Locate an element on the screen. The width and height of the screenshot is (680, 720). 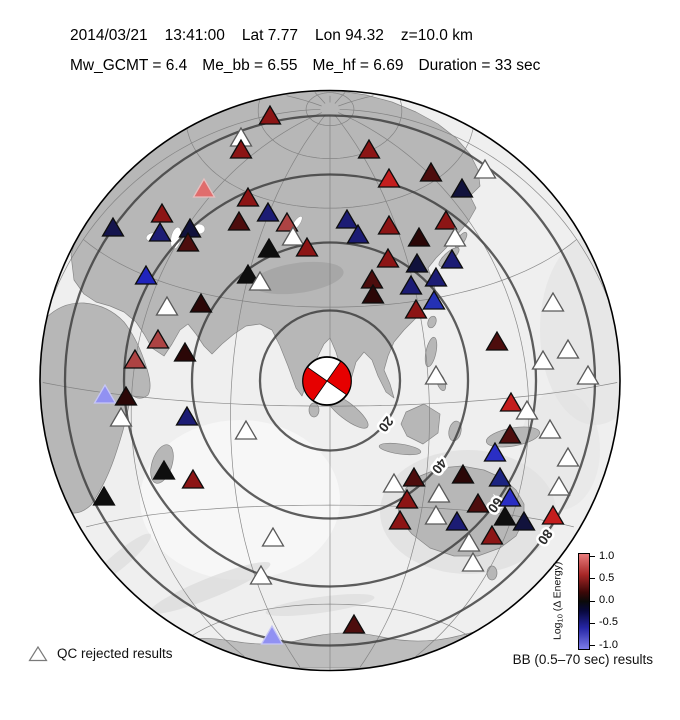
colorbar-title: Log10 (Δ Energy) is located at coordinates (558, 600).